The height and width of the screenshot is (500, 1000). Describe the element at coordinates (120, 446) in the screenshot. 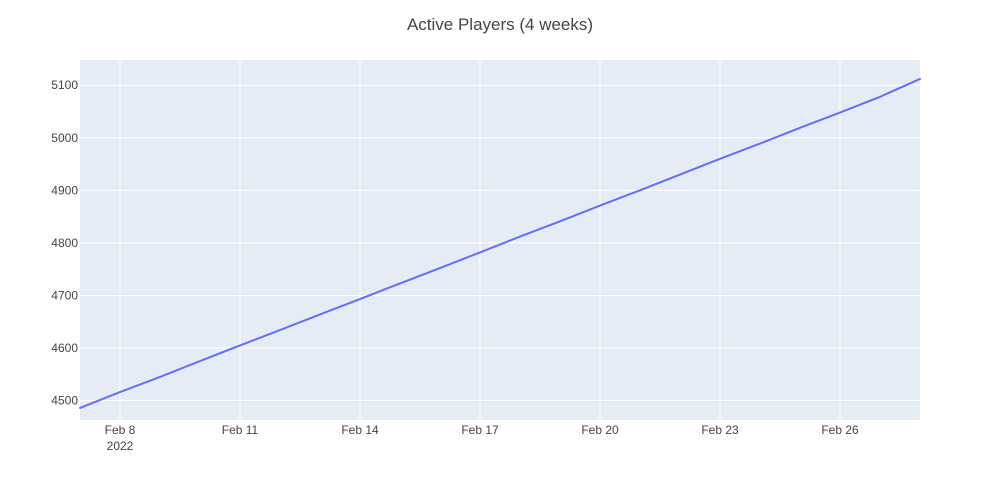

I see `x-year-label: 2022` at that location.